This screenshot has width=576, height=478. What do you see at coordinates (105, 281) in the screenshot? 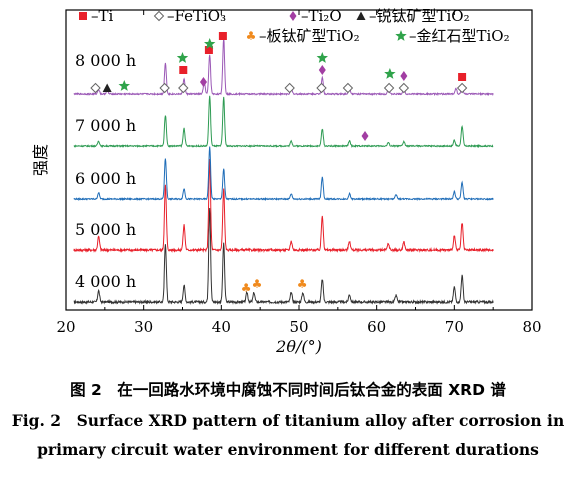
I see `series-label: 4 000 h` at bounding box center [105, 281].